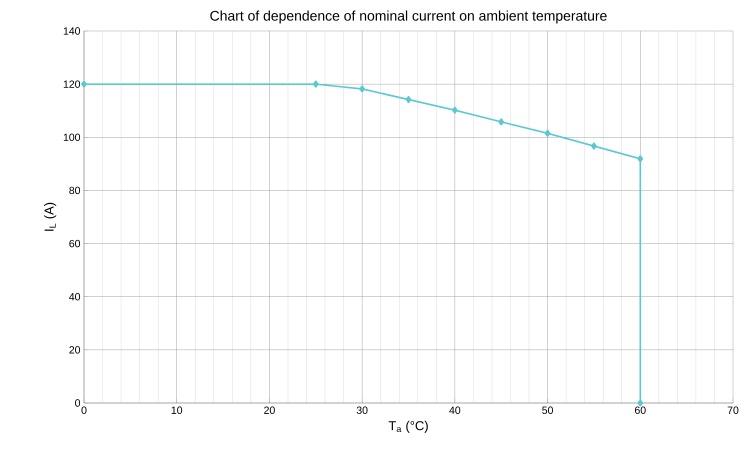  Describe the element at coordinates (72, 84) in the screenshot. I see `y-tick-label: 120` at that location.